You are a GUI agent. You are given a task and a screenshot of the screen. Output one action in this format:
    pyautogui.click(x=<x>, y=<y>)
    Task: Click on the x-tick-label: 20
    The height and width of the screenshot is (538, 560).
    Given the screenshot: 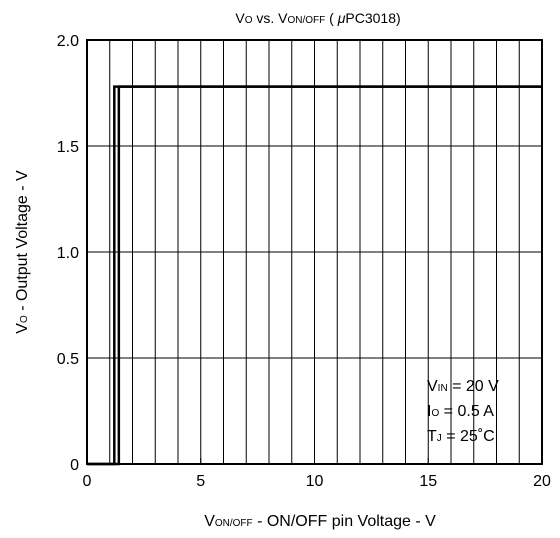 What is the action you would take?
    pyautogui.click(x=542, y=481)
    